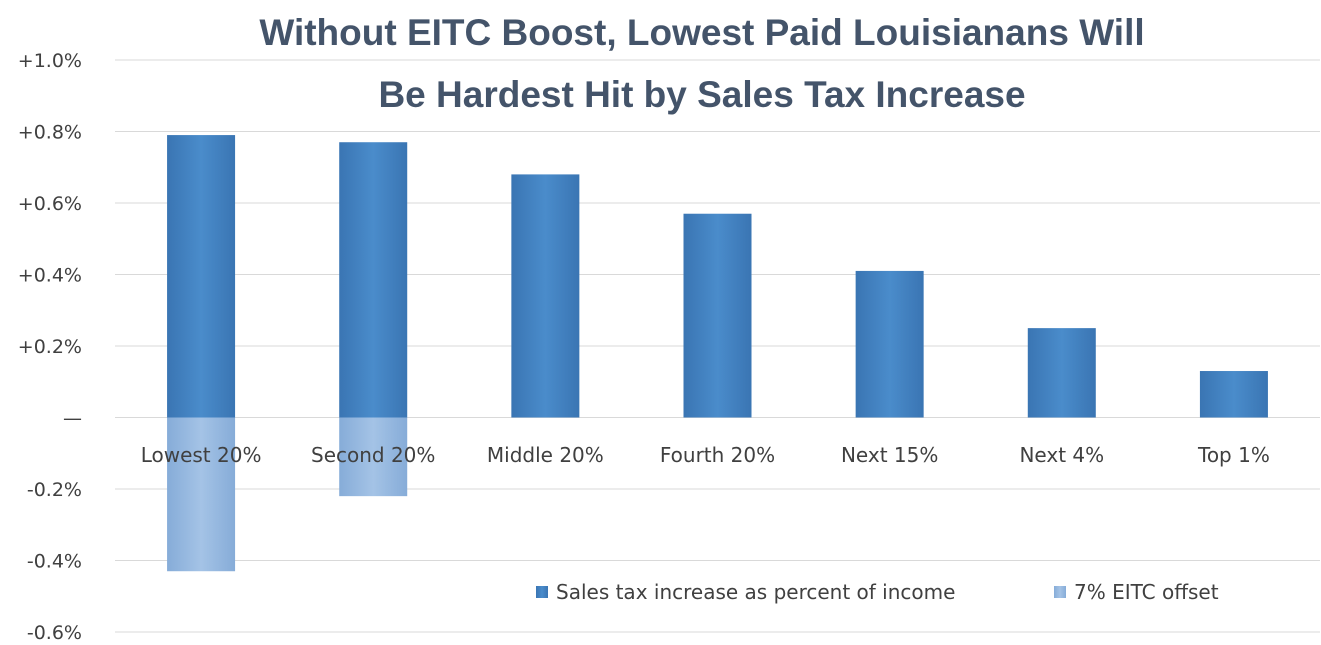 The height and width of the screenshot is (645, 1321). What do you see at coordinates (50, 204) in the screenshot?
I see `y-tick-label: +0.6%` at bounding box center [50, 204].